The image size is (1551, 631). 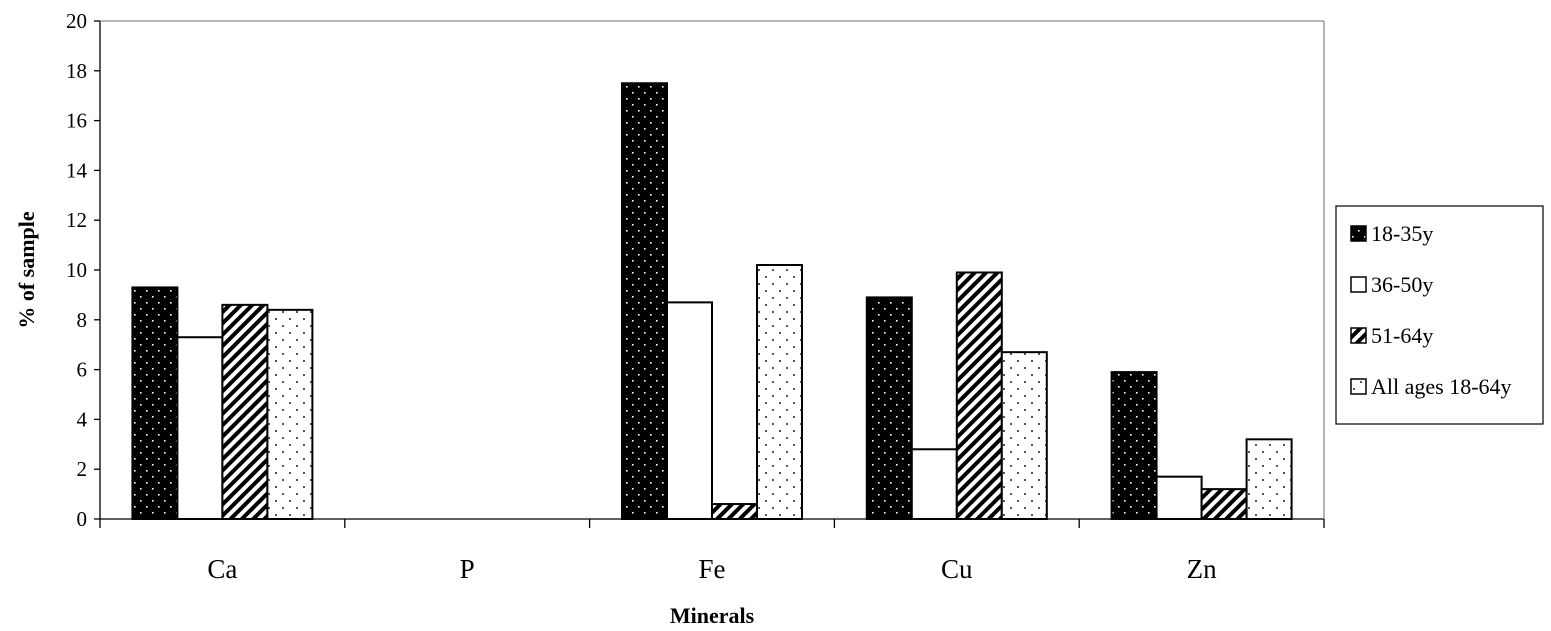 I want to click on bar-51-64y-ca, so click(x=245, y=411).